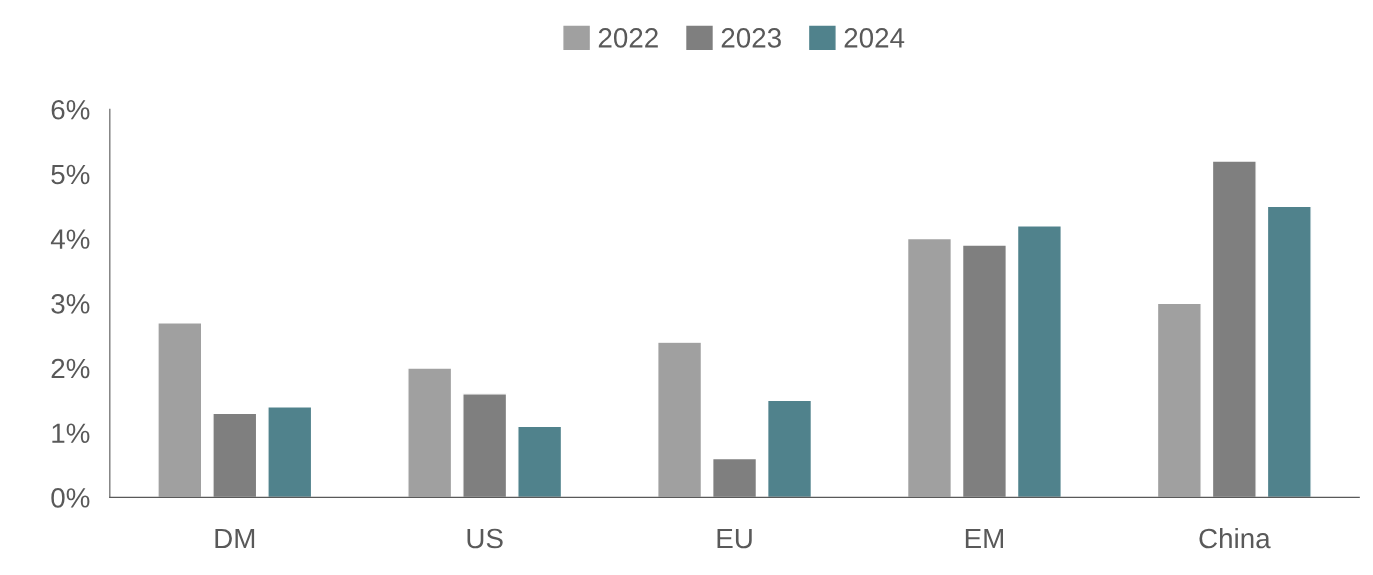  Describe the element at coordinates (485, 538) in the screenshot. I see `x-tick-label: US` at that location.